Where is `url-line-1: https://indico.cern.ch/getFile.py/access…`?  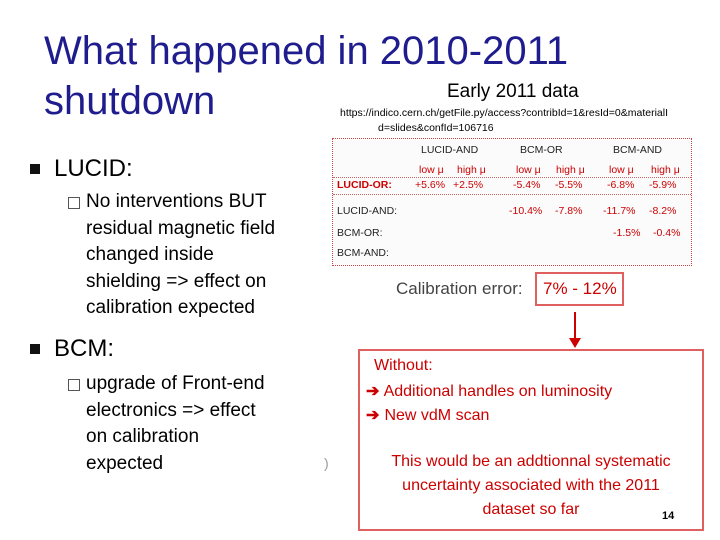
url-line-1: https://indico.cern.ch/getFile.py/access… is located at coordinates (504, 113).